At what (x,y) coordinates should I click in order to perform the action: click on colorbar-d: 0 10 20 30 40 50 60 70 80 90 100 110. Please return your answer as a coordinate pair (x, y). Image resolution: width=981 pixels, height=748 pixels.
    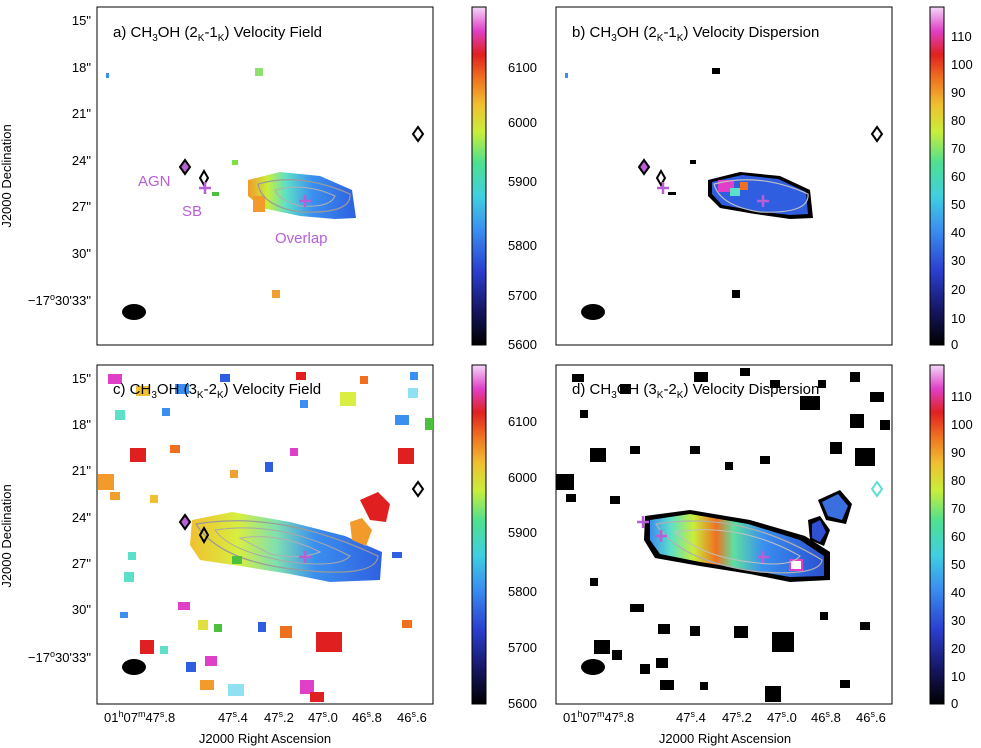
    Looking at the image, I should click on (951, 537).